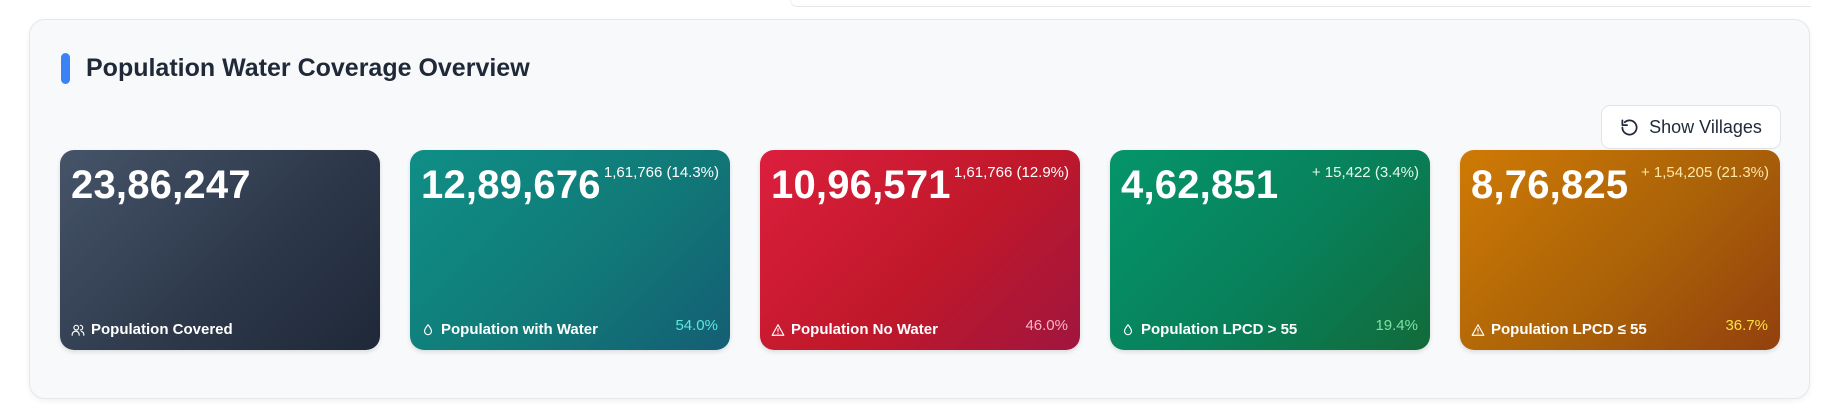 The image size is (1825, 409). What do you see at coordinates (1219, 329) in the screenshot?
I see `card-label: Population LPCD > 55` at bounding box center [1219, 329].